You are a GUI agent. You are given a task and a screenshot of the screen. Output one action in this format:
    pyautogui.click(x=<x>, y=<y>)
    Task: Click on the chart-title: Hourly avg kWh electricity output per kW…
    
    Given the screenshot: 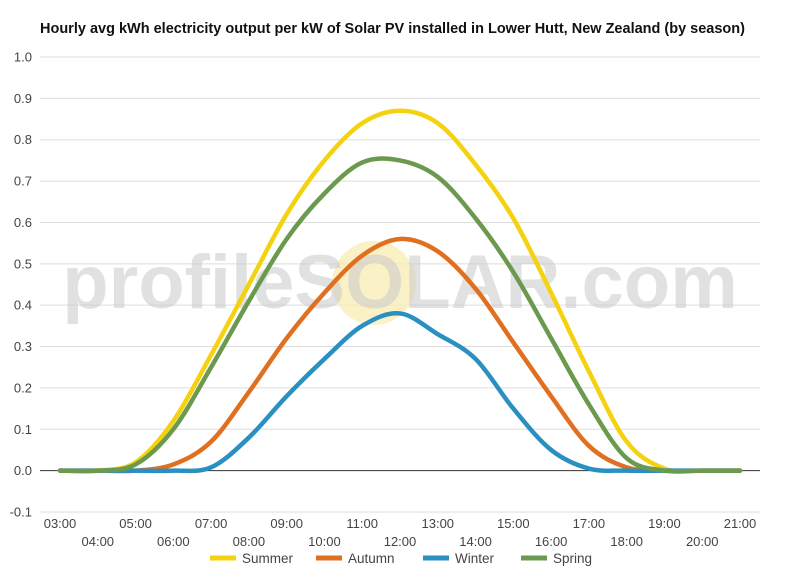 What is the action you would take?
    pyautogui.click(x=392, y=29)
    